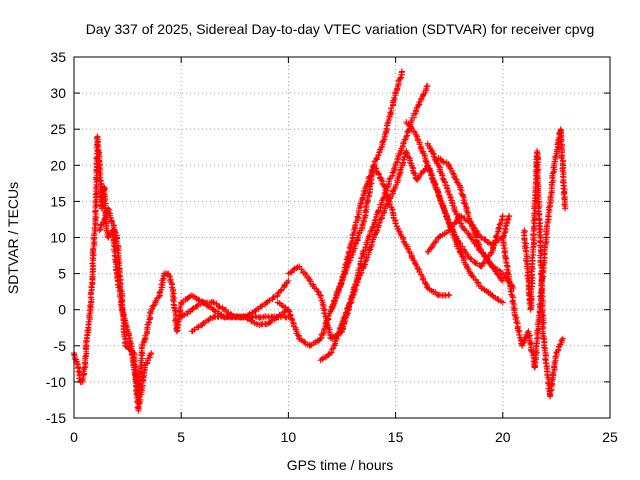 This screenshot has height=480, width=640. What do you see at coordinates (56, 418) in the screenshot?
I see `y-tick-label: -15` at bounding box center [56, 418].